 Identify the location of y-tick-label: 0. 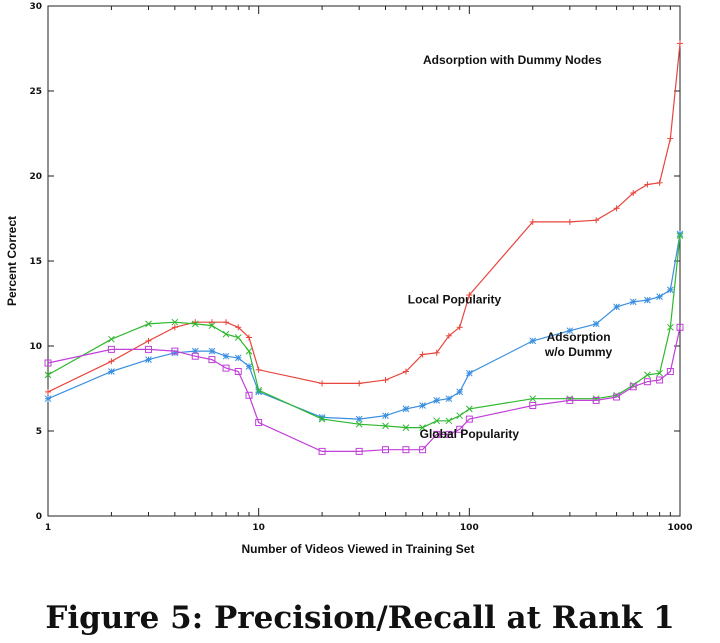
(39, 517).